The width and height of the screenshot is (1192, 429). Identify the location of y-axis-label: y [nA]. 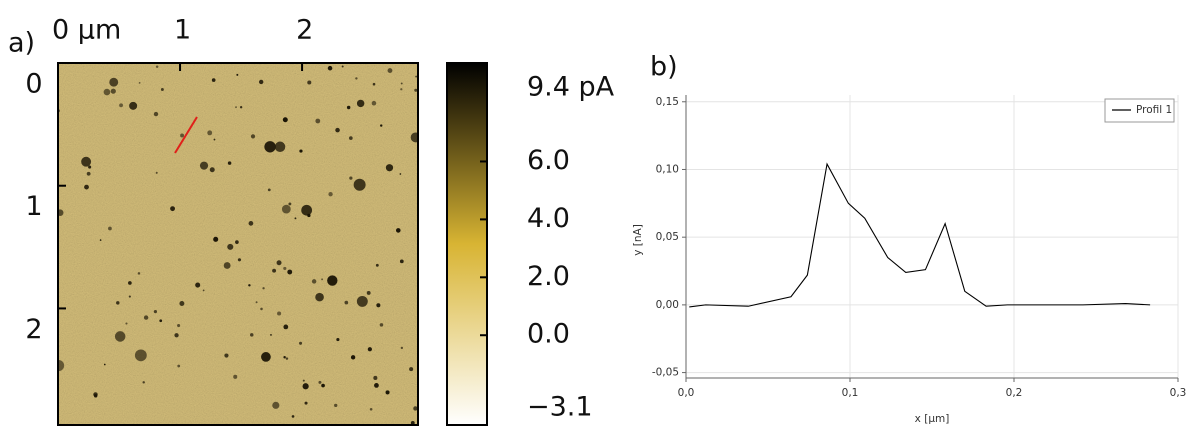
(638, 240).